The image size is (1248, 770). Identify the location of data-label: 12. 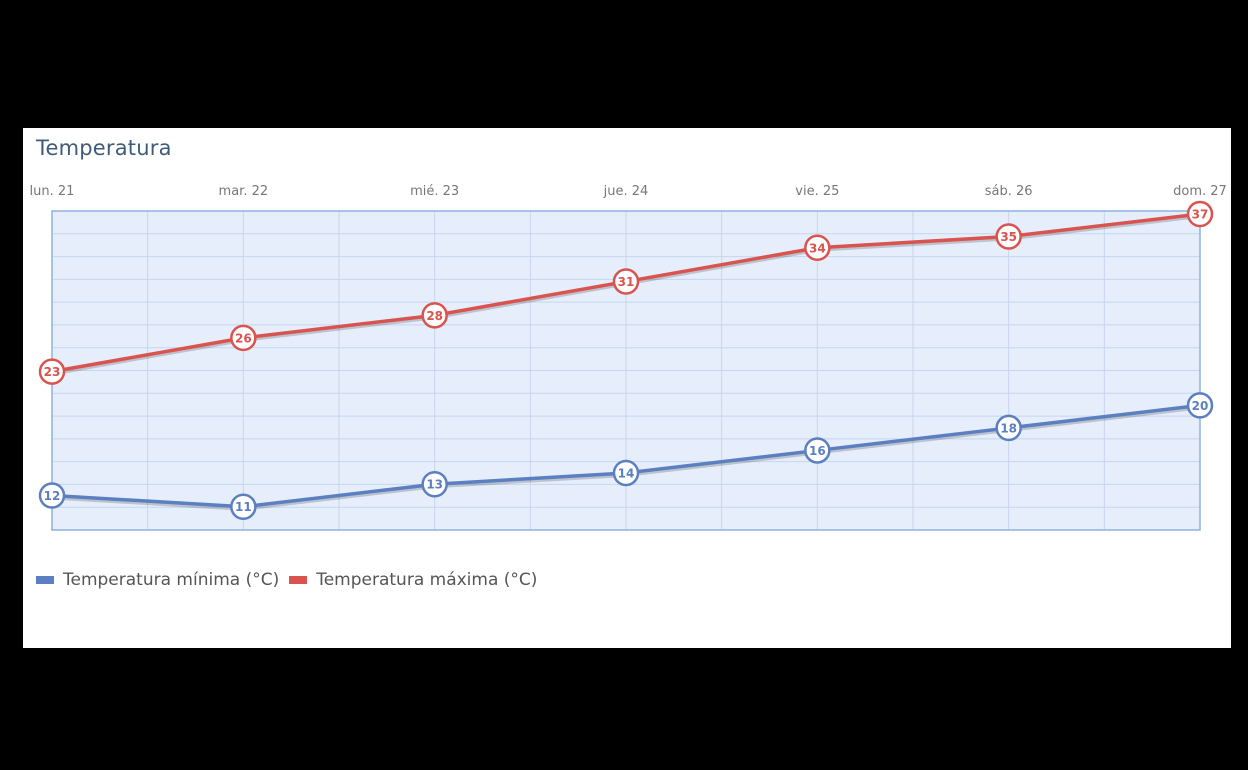
(52, 496).